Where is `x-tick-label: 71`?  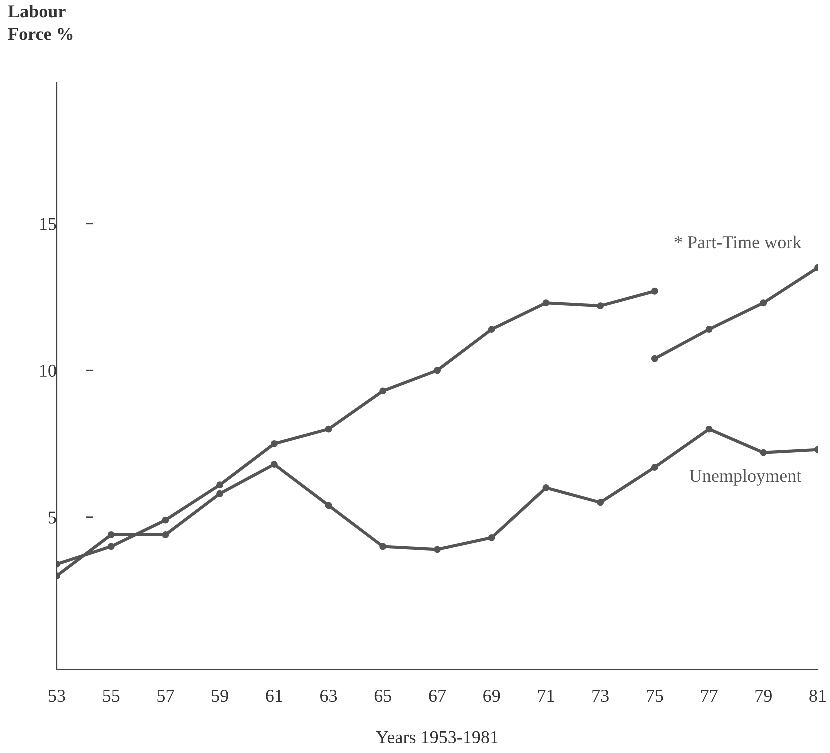 x-tick-label: 71 is located at coordinates (546, 696).